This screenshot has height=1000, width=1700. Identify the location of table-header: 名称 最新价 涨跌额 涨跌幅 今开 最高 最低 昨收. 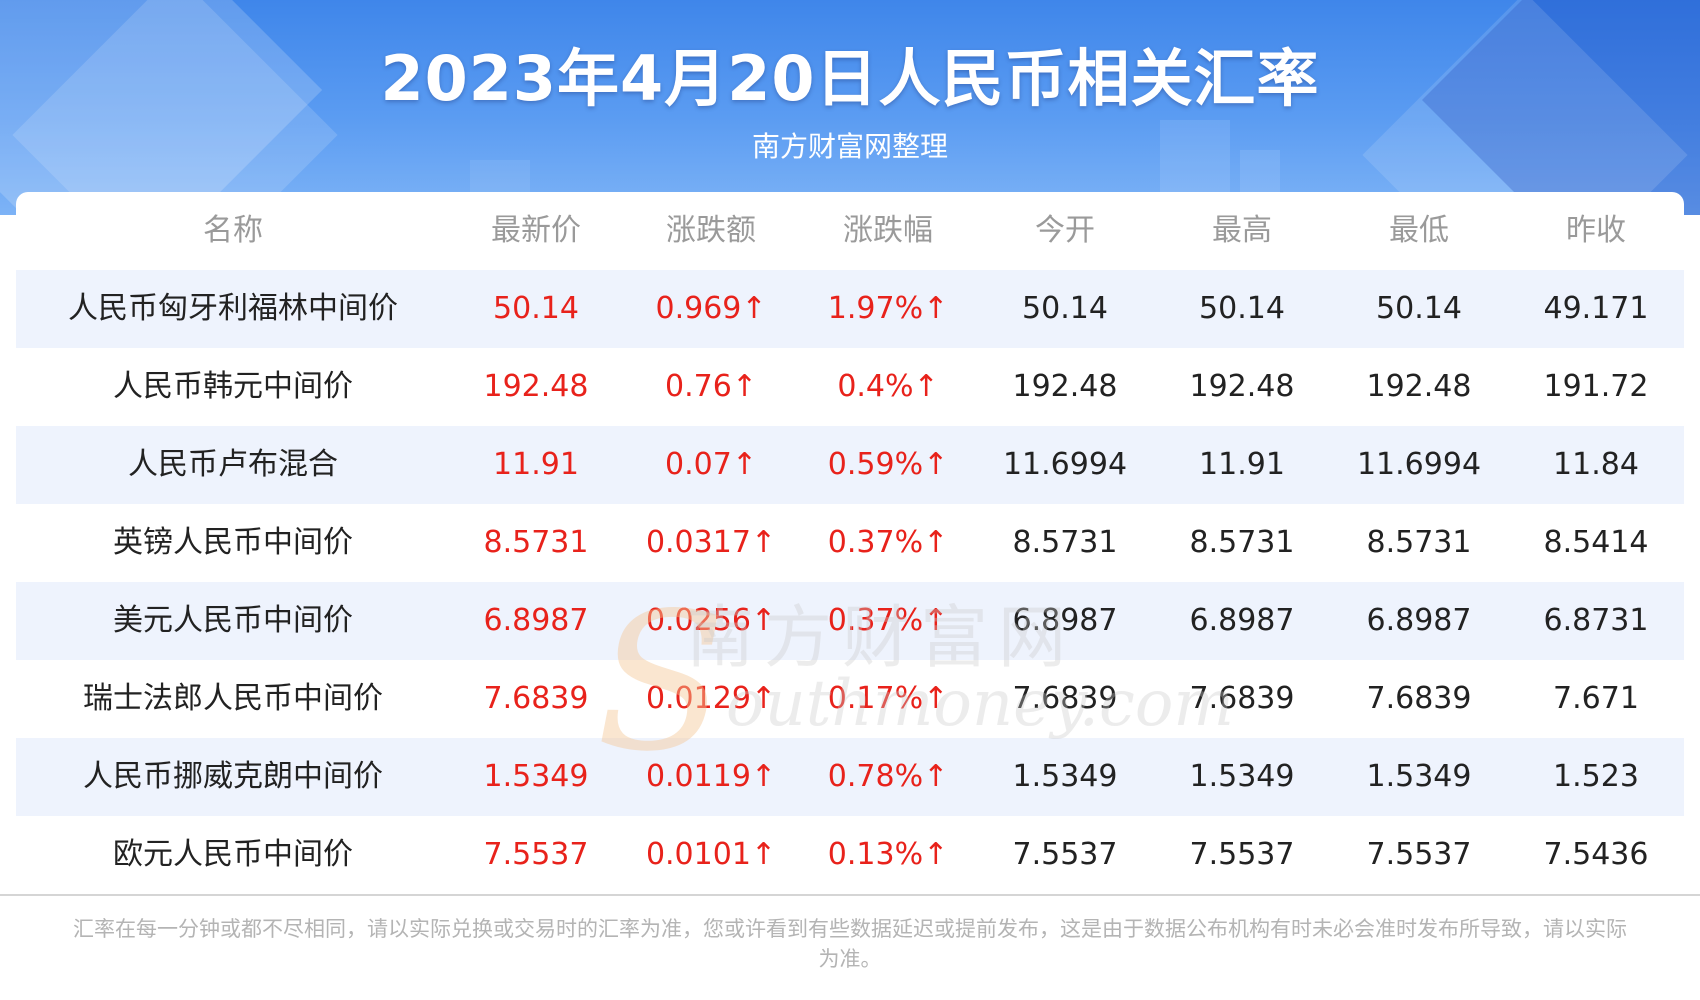
(850, 231).